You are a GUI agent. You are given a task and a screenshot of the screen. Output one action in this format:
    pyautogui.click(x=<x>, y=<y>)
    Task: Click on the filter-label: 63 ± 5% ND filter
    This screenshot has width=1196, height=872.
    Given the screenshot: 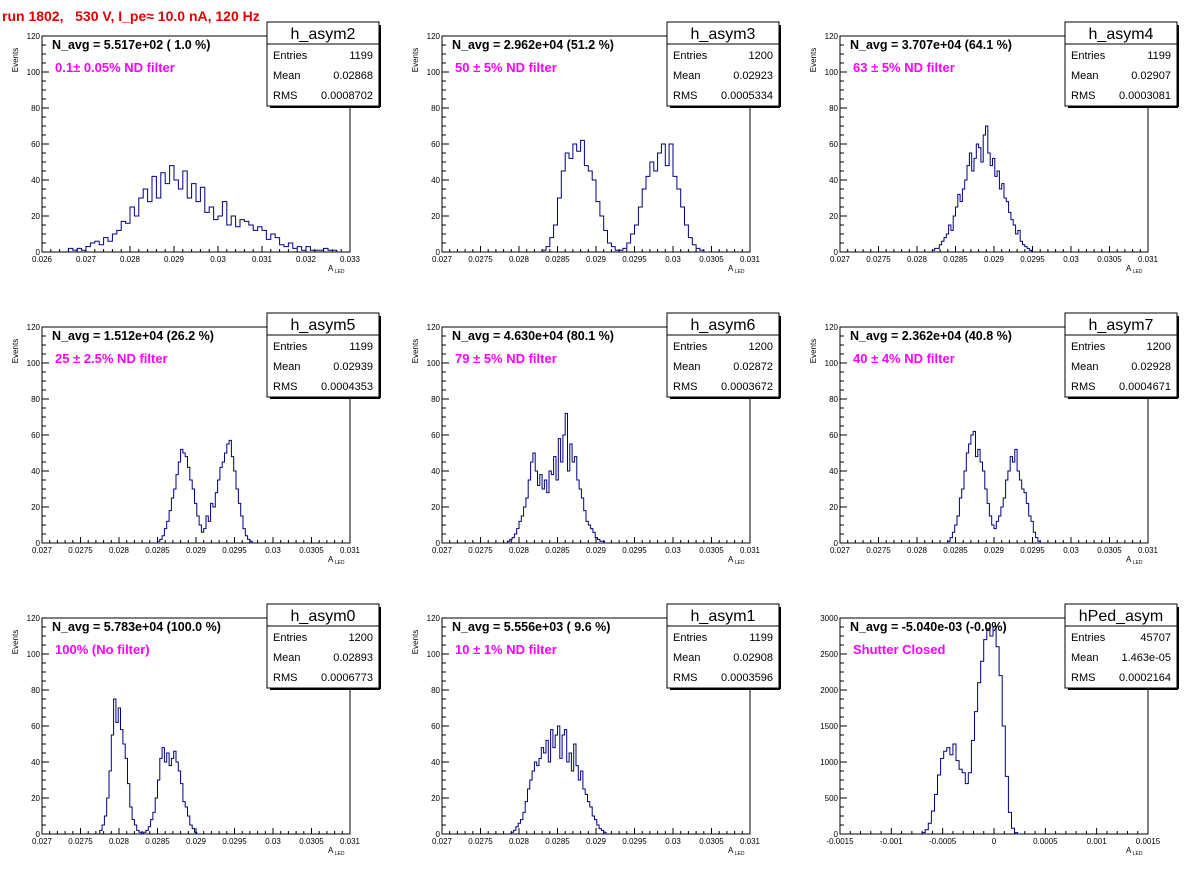 What is the action you would take?
    pyautogui.click(x=904, y=67)
    